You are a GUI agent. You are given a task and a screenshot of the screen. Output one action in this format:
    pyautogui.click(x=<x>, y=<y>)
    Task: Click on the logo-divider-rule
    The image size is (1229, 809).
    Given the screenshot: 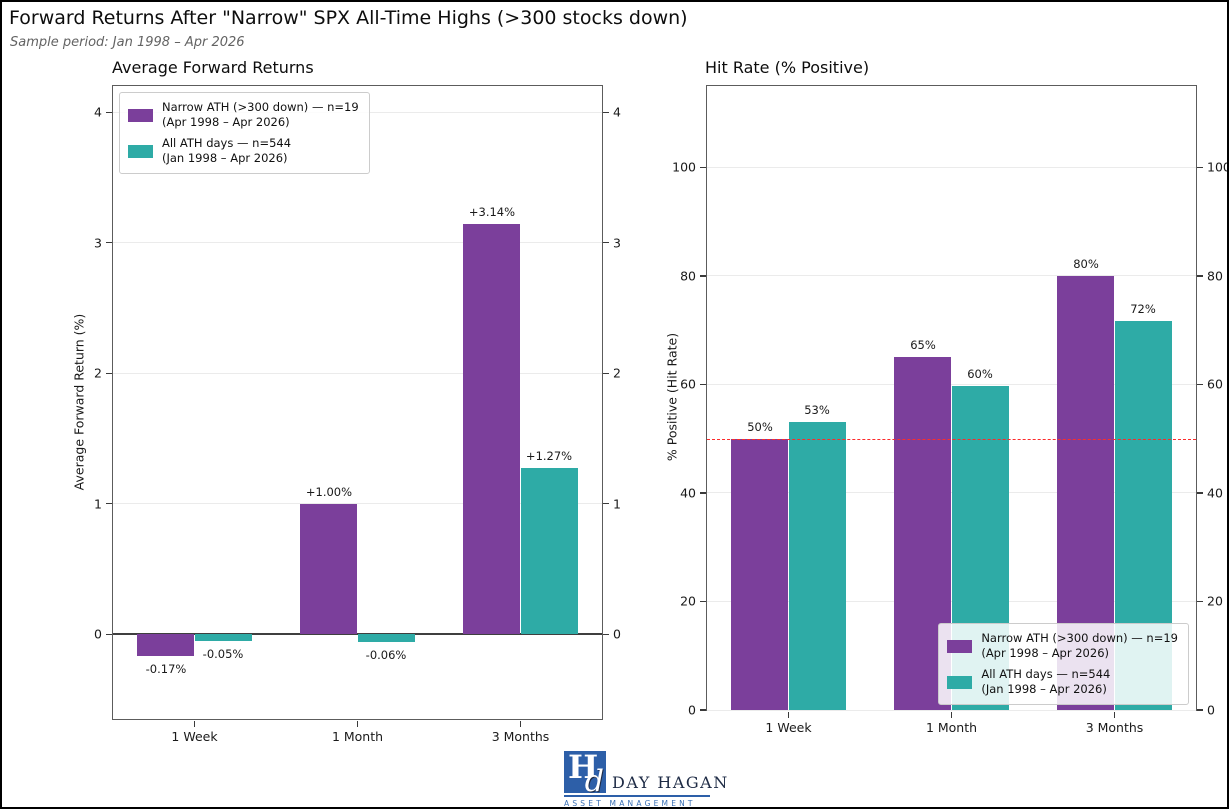 What is the action you would take?
    pyautogui.click(x=637, y=796)
    